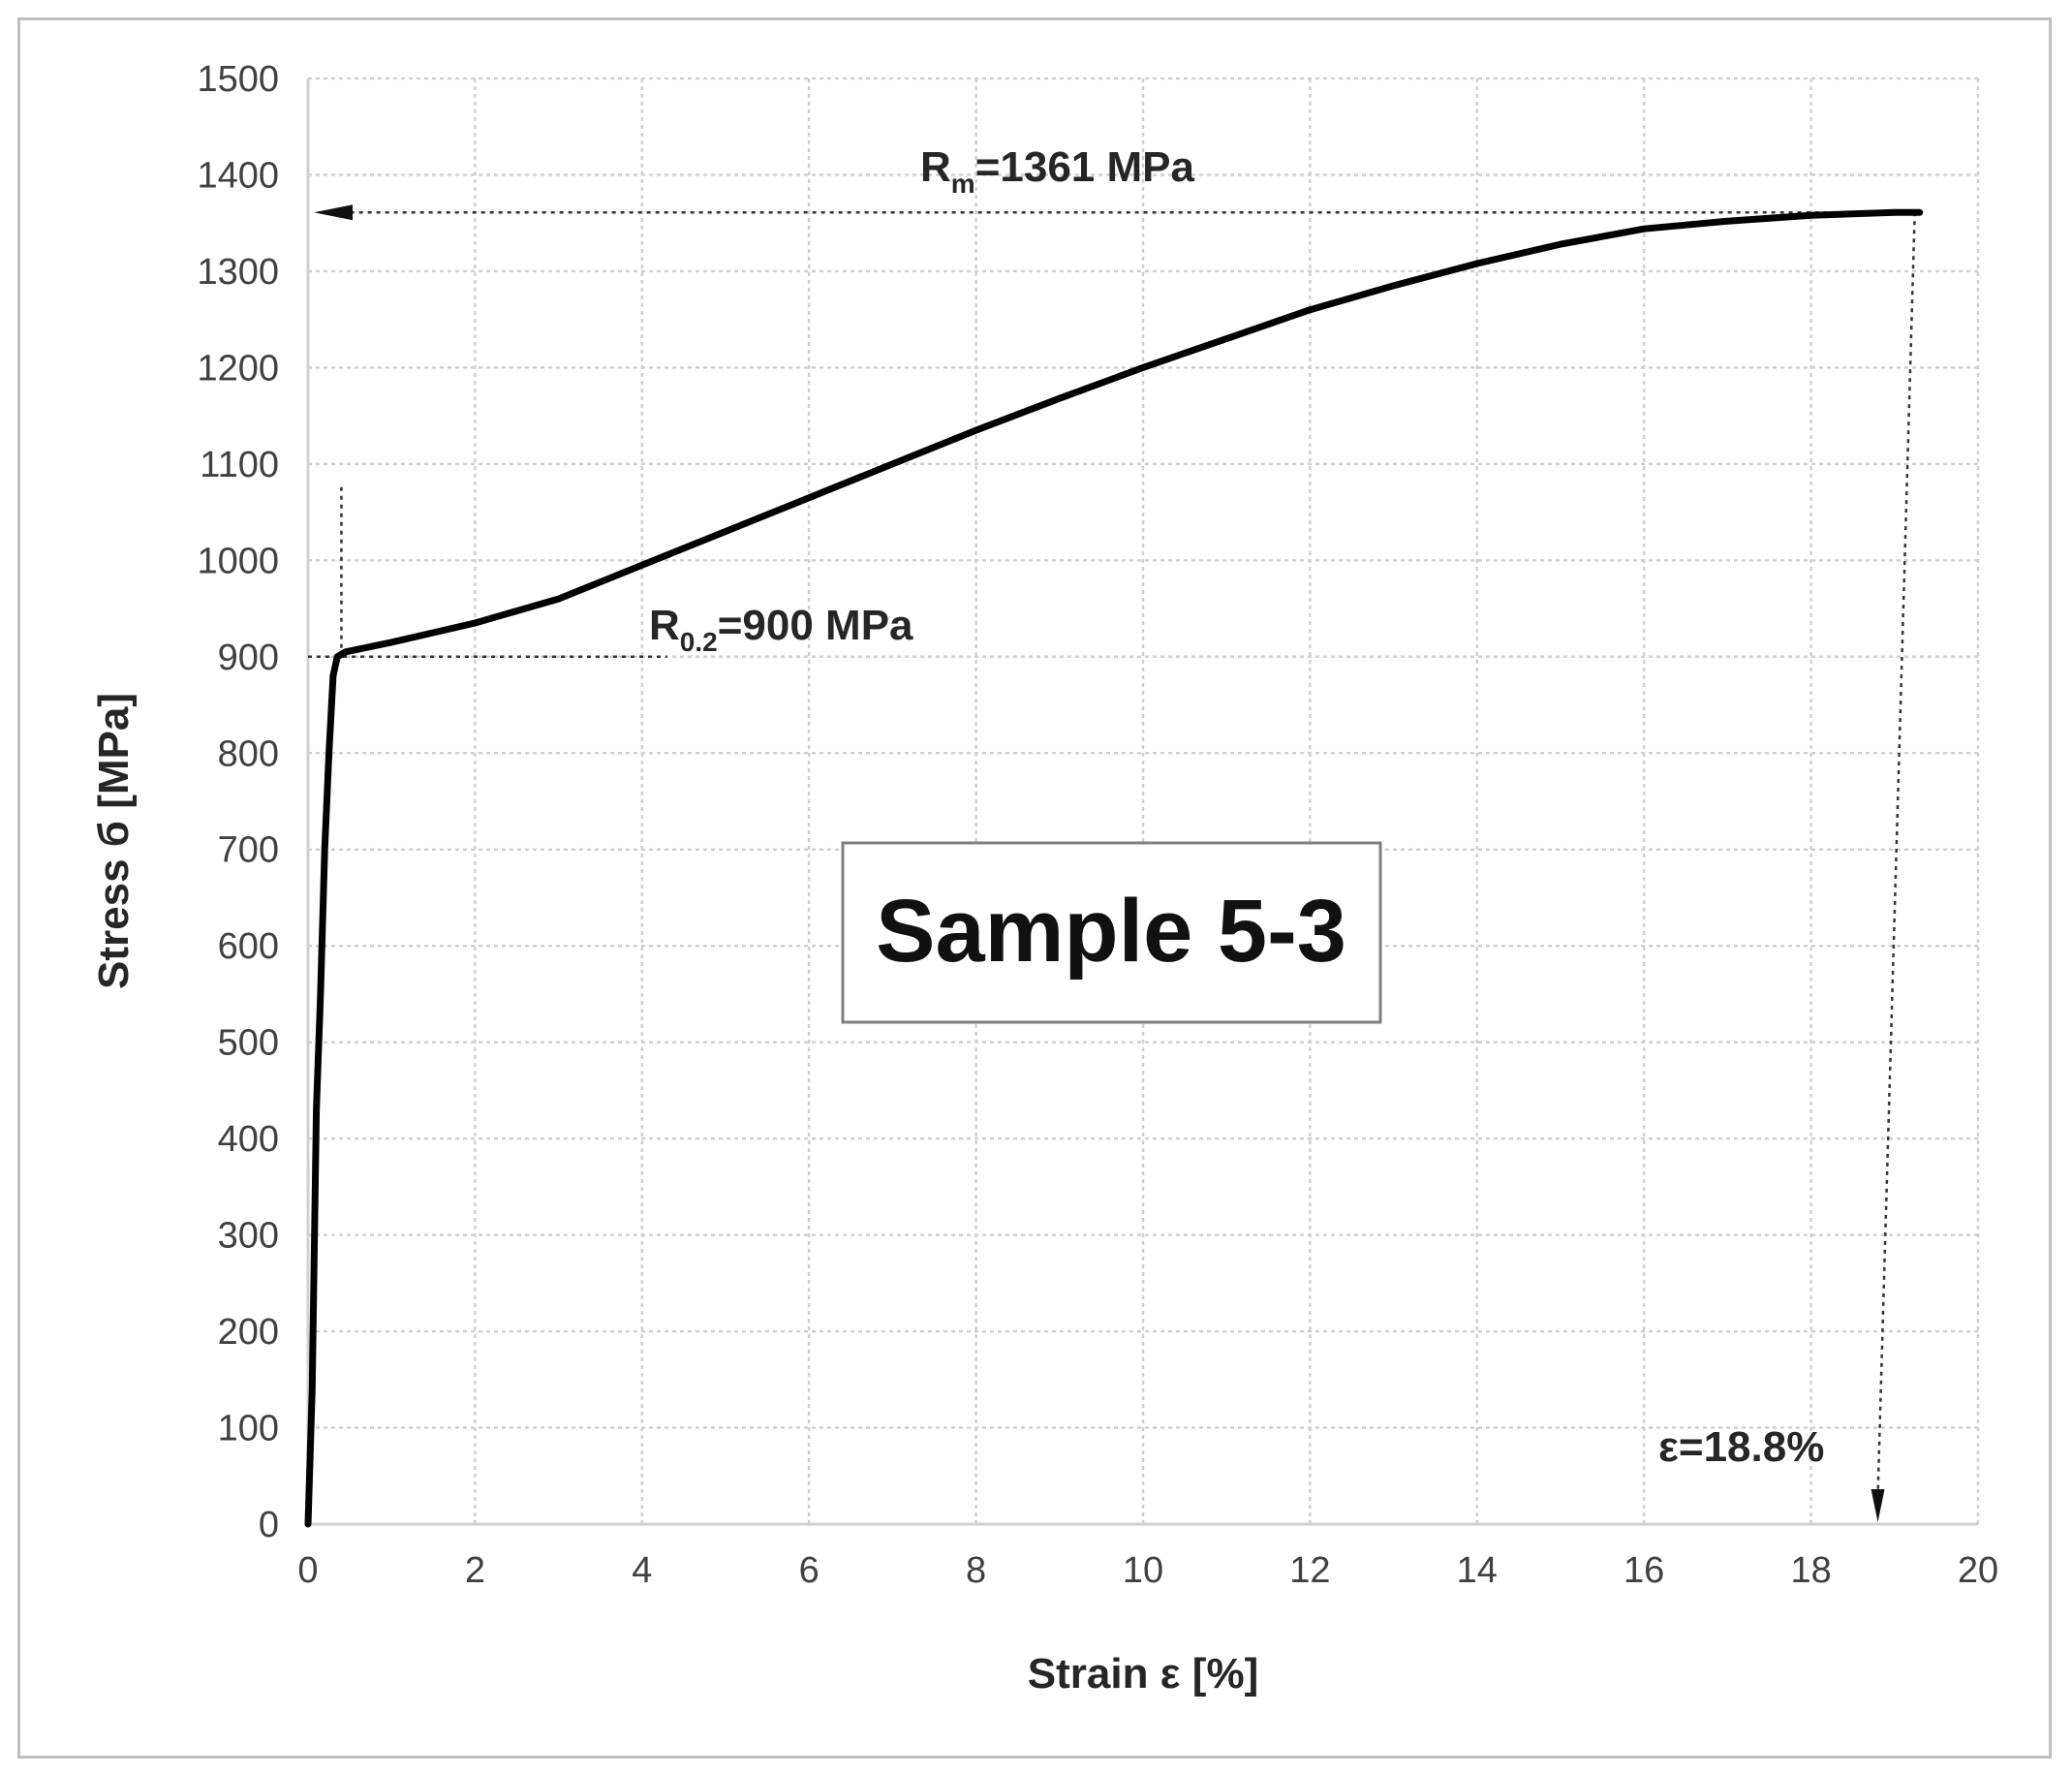 The height and width of the screenshot is (1776, 2072). I want to click on x-tick-label: 20, so click(1978, 1570).